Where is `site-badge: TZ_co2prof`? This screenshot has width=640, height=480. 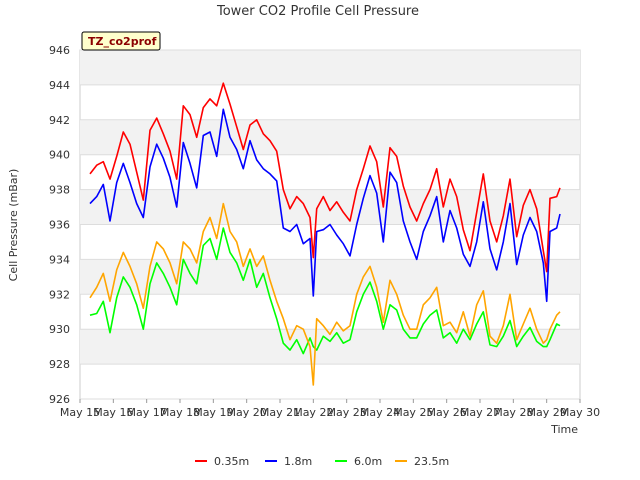
site-badge: TZ_co2prof is located at coordinates (121, 41).